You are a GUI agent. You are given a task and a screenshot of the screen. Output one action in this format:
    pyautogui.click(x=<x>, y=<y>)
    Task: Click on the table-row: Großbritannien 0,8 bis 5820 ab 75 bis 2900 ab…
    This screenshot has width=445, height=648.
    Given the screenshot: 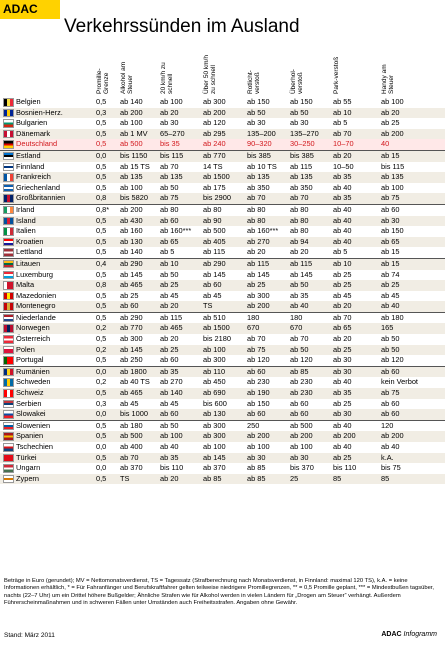 What is the action you would take?
    pyautogui.click(x=222, y=198)
    